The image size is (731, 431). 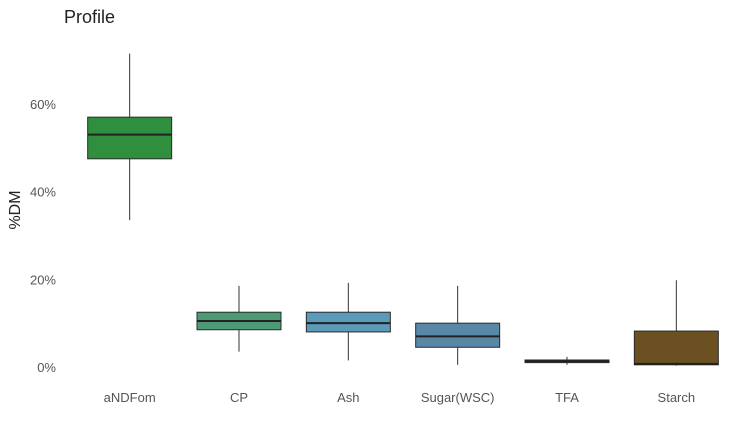 What do you see at coordinates (458, 397) in the screenshot?
I see `x-tick-label: Sugar(WSC)` at bounding box center [458, 397].